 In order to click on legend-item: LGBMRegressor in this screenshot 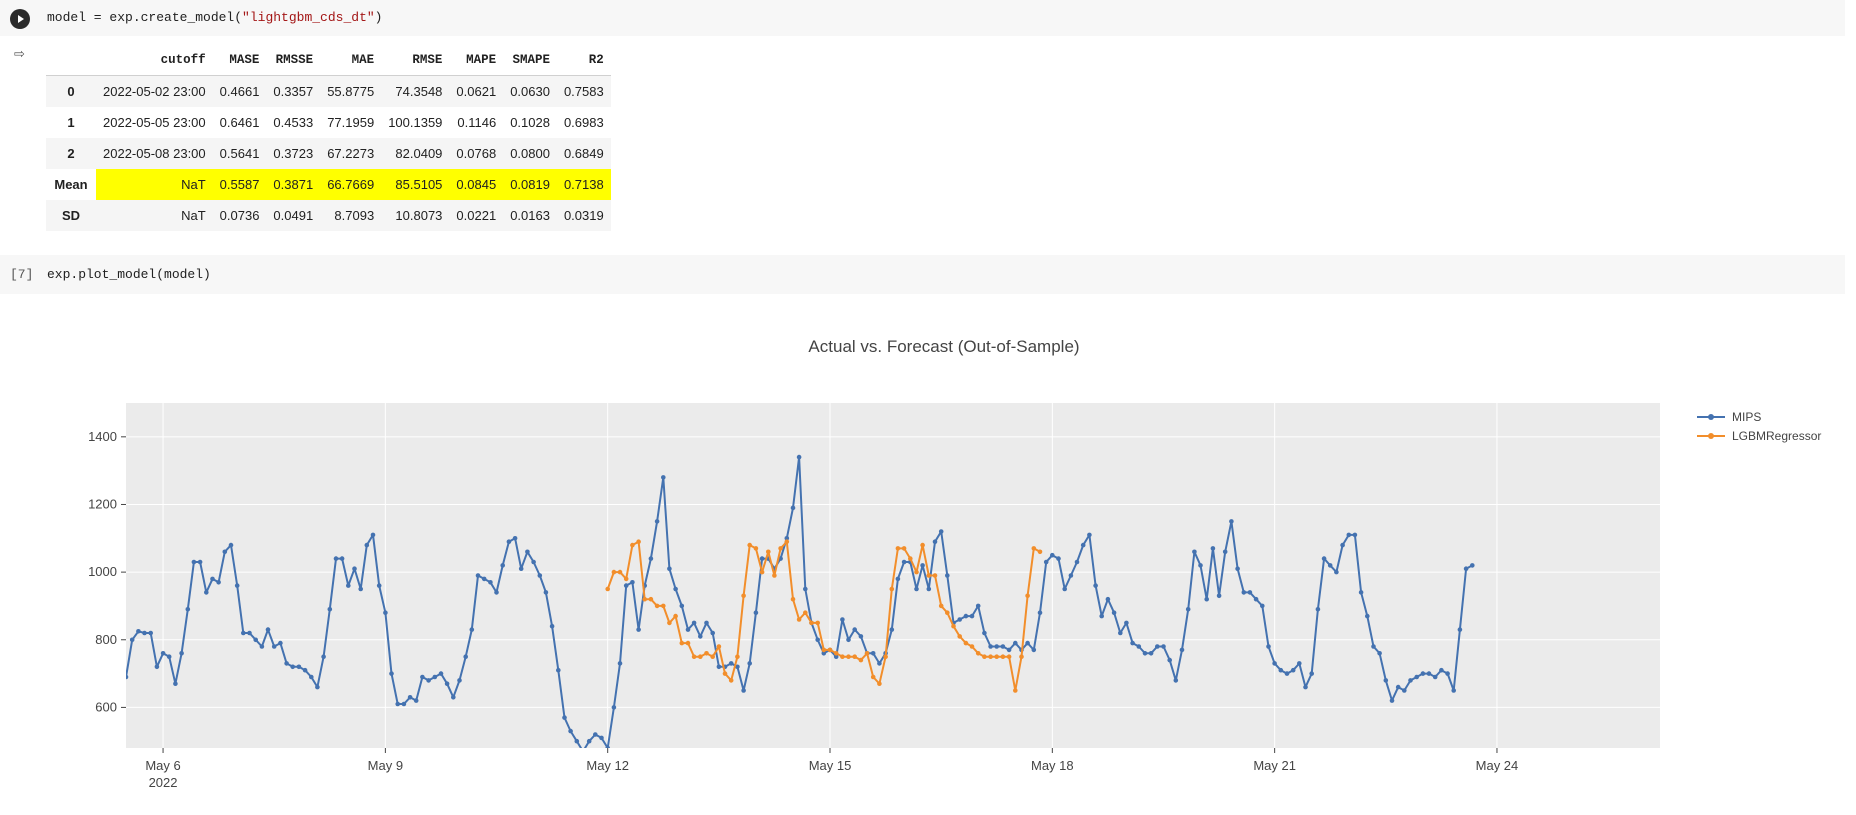, I will do `click(1759, 436)`.